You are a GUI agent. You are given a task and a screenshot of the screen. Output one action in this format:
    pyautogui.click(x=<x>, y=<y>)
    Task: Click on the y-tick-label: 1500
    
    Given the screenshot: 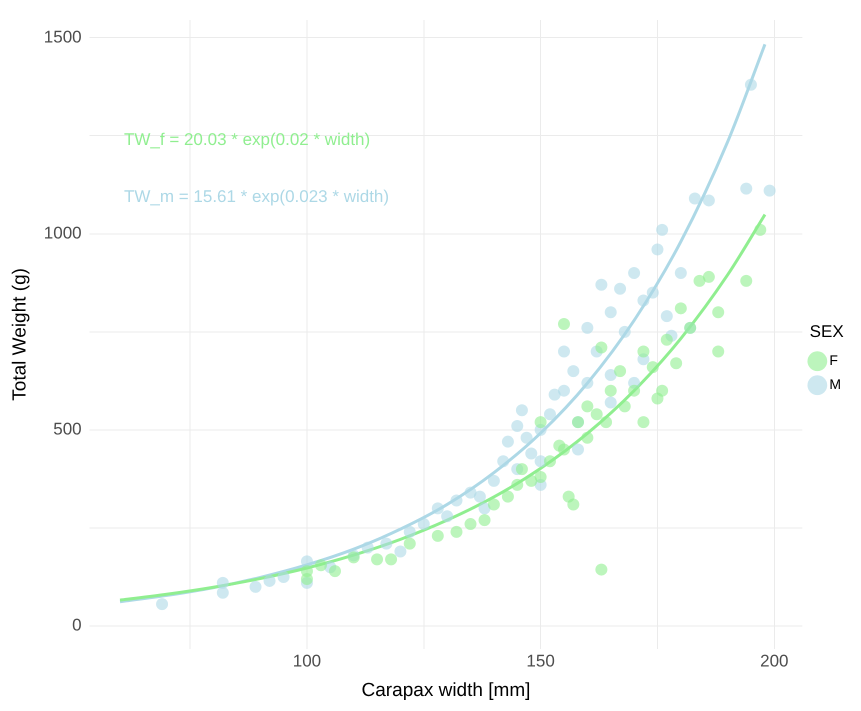 What is the action you would take?
    pyautogui.click(x=63, y=36)
    